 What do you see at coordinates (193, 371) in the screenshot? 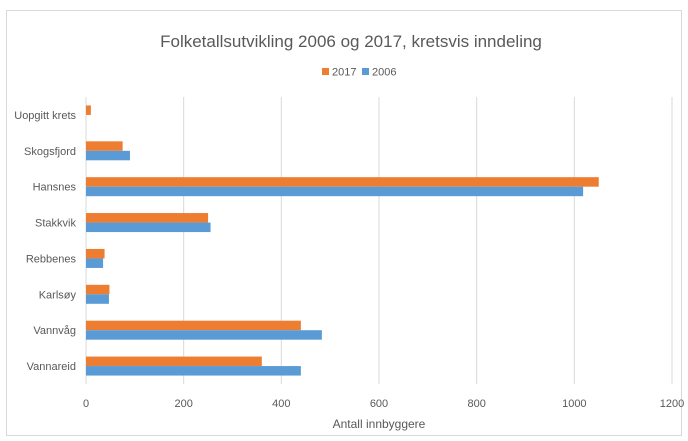
I see `bar-2006-vannareid` at bounding box center [193, 371].